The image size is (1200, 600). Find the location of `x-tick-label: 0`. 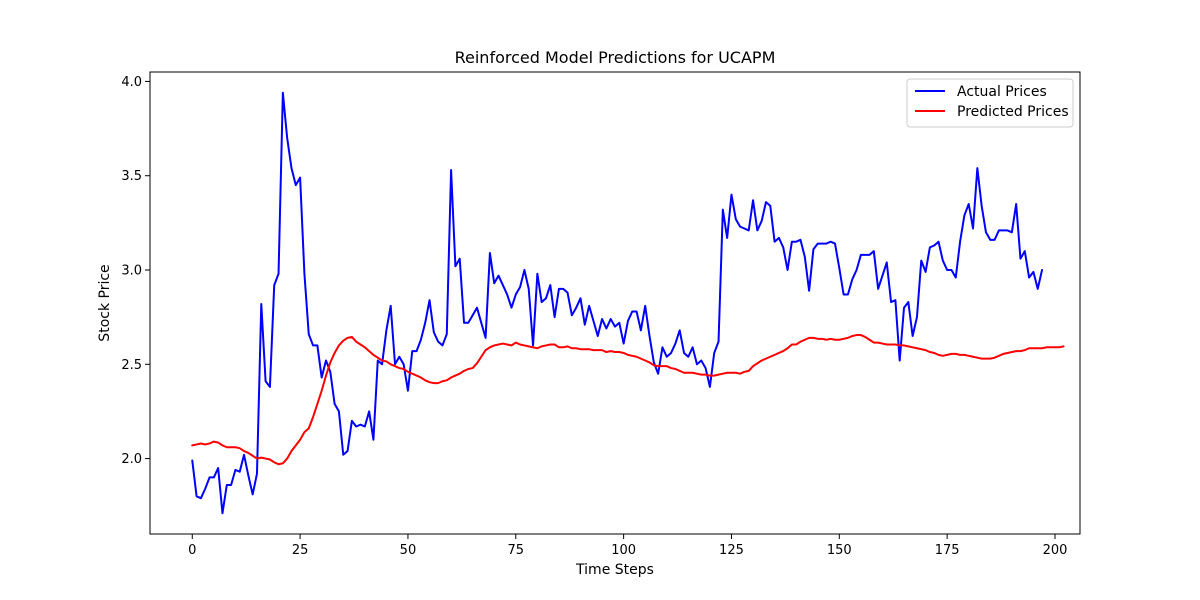

x-tick-label: 0 is located at coordinates (192, 550).